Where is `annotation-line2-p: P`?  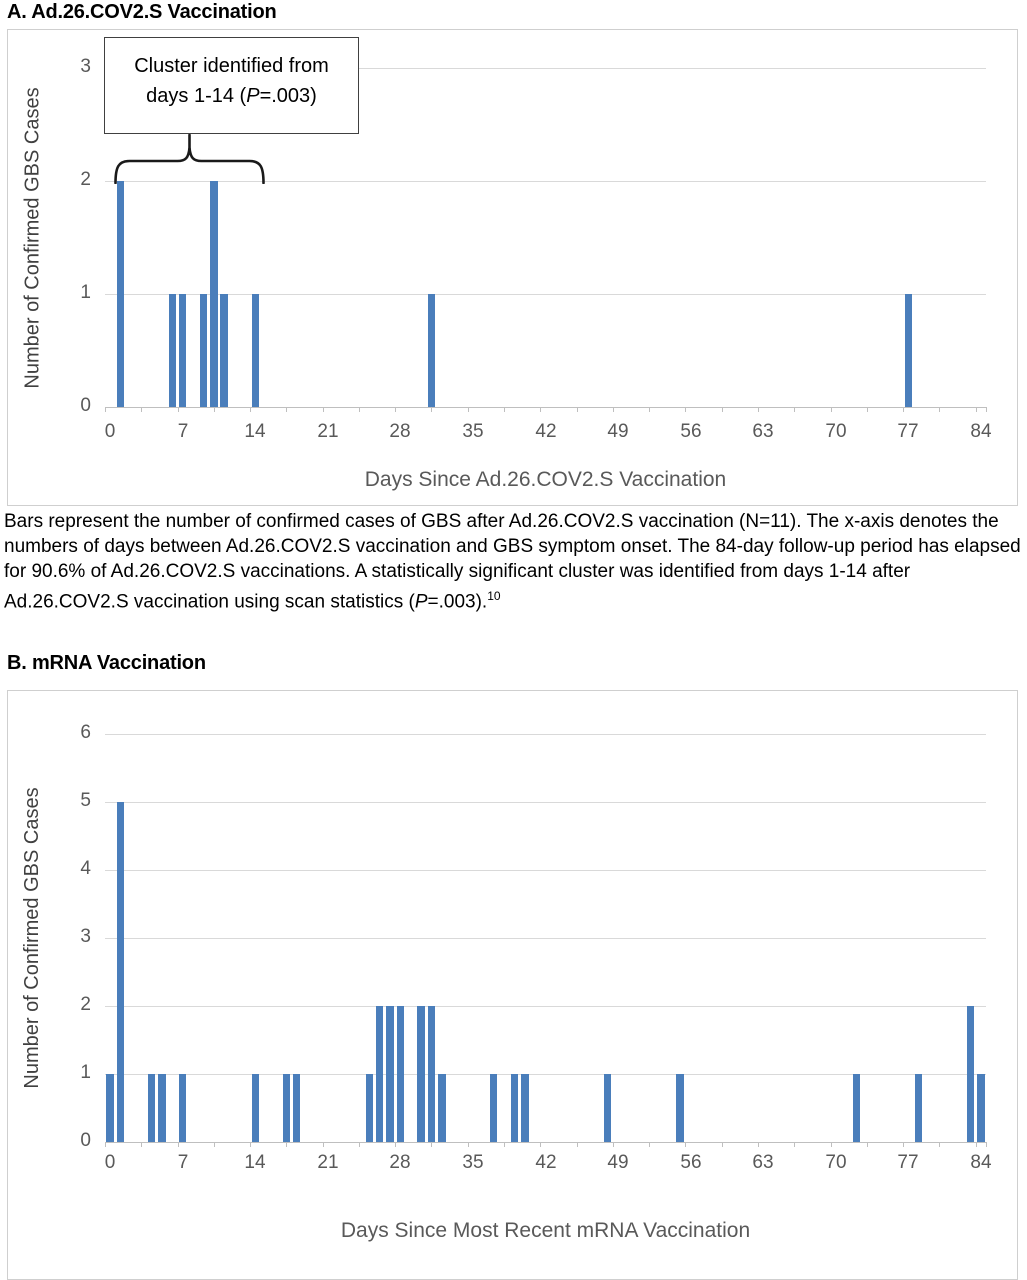
annotation-line2-p: P is located at coordinates (253, 96).